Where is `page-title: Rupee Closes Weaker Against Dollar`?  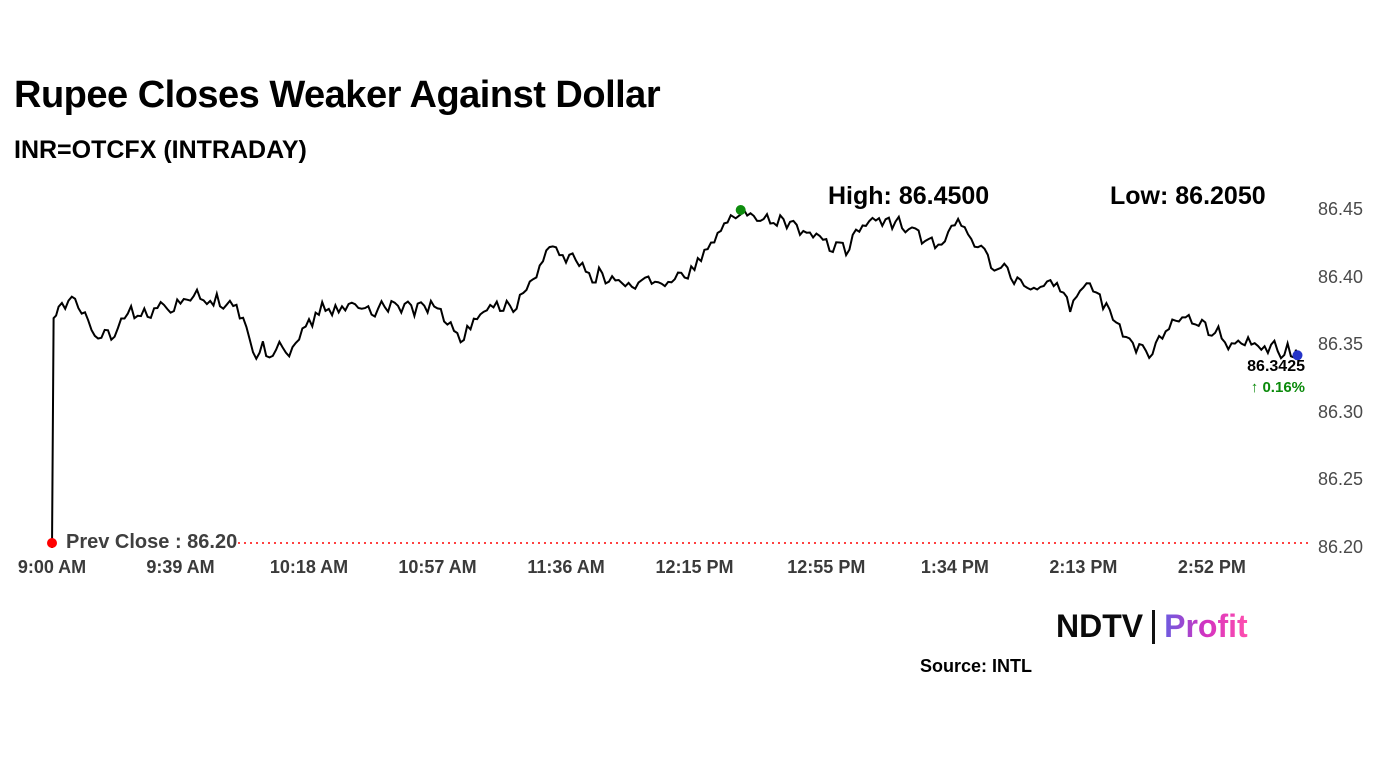 page-title: Rupee Closes Weaker Against Dollar is located at coordinates (337, 95).